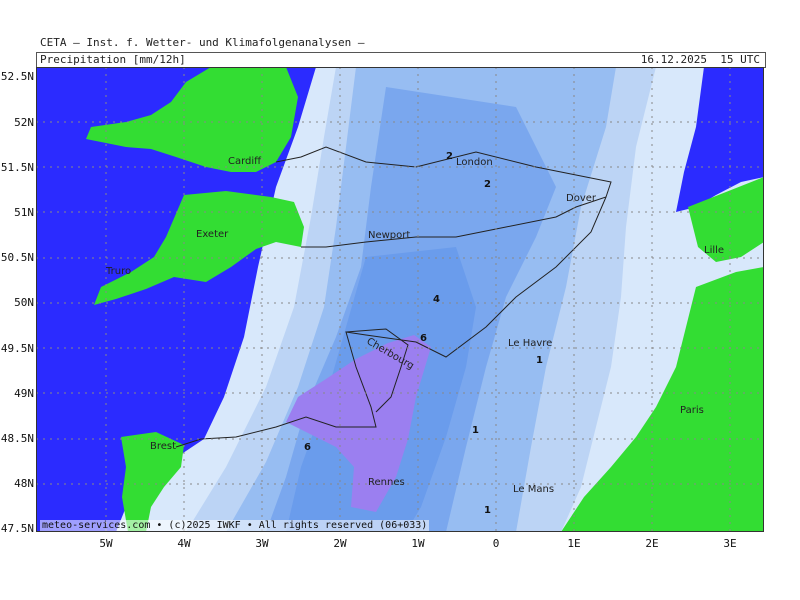 The image size is (800, 600). I want to click on city-le-mans: Le Mans, so click(533, 489).